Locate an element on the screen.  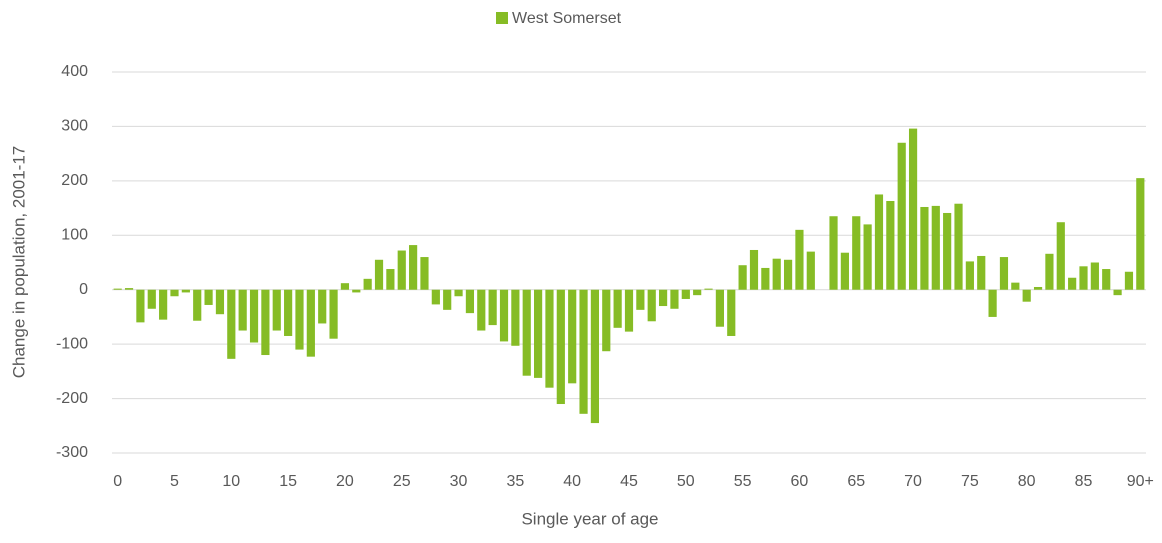
x-tick-label: 65 is located at coordinates (856, 481).